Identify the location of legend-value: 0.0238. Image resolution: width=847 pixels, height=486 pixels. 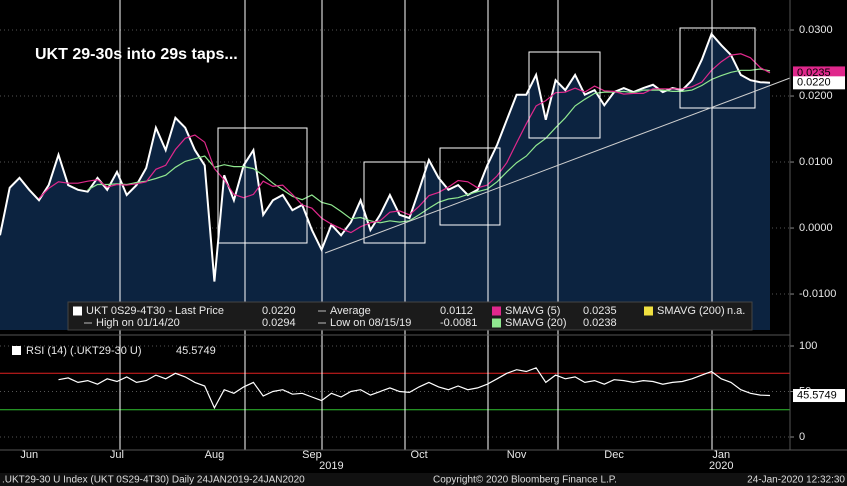
(600, 323).